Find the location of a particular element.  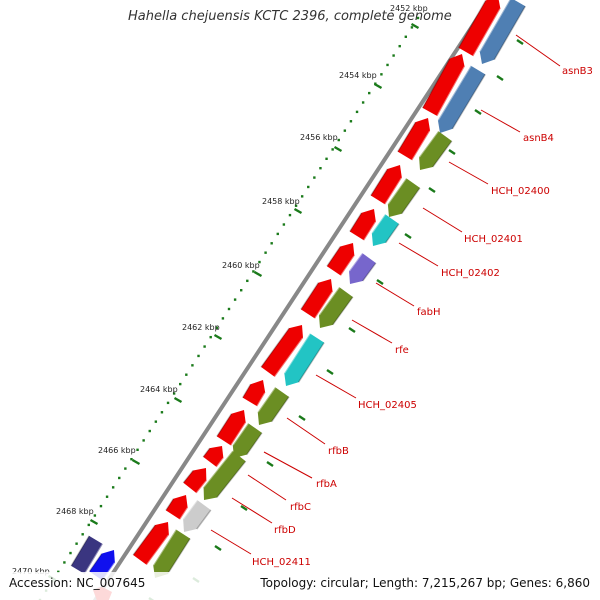

accession-text: Accession: NC_007645 is located at coordinates (77, 583).